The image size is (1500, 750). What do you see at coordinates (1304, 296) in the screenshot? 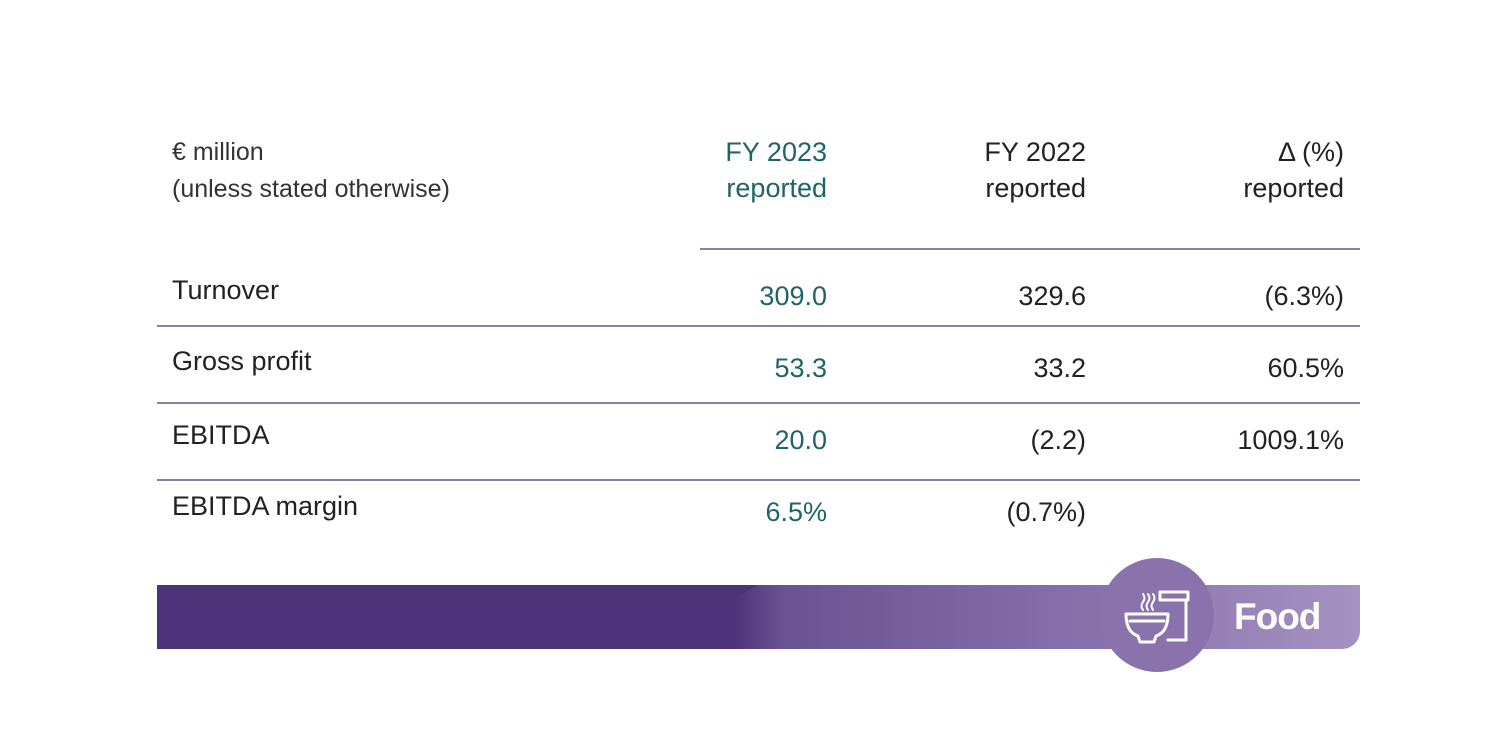
I see `value-delta: (6.3%)` at bounding box center [1304, 296].